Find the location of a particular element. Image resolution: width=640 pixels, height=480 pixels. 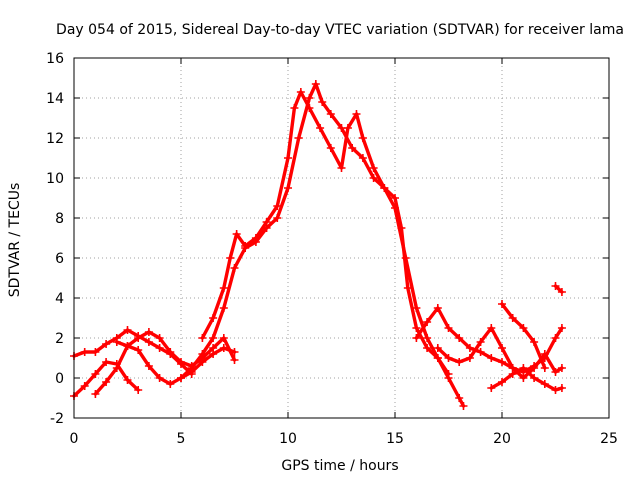

x-tick-labels: 0 5 10 15 20 25 is located at coordinates (344, 439).